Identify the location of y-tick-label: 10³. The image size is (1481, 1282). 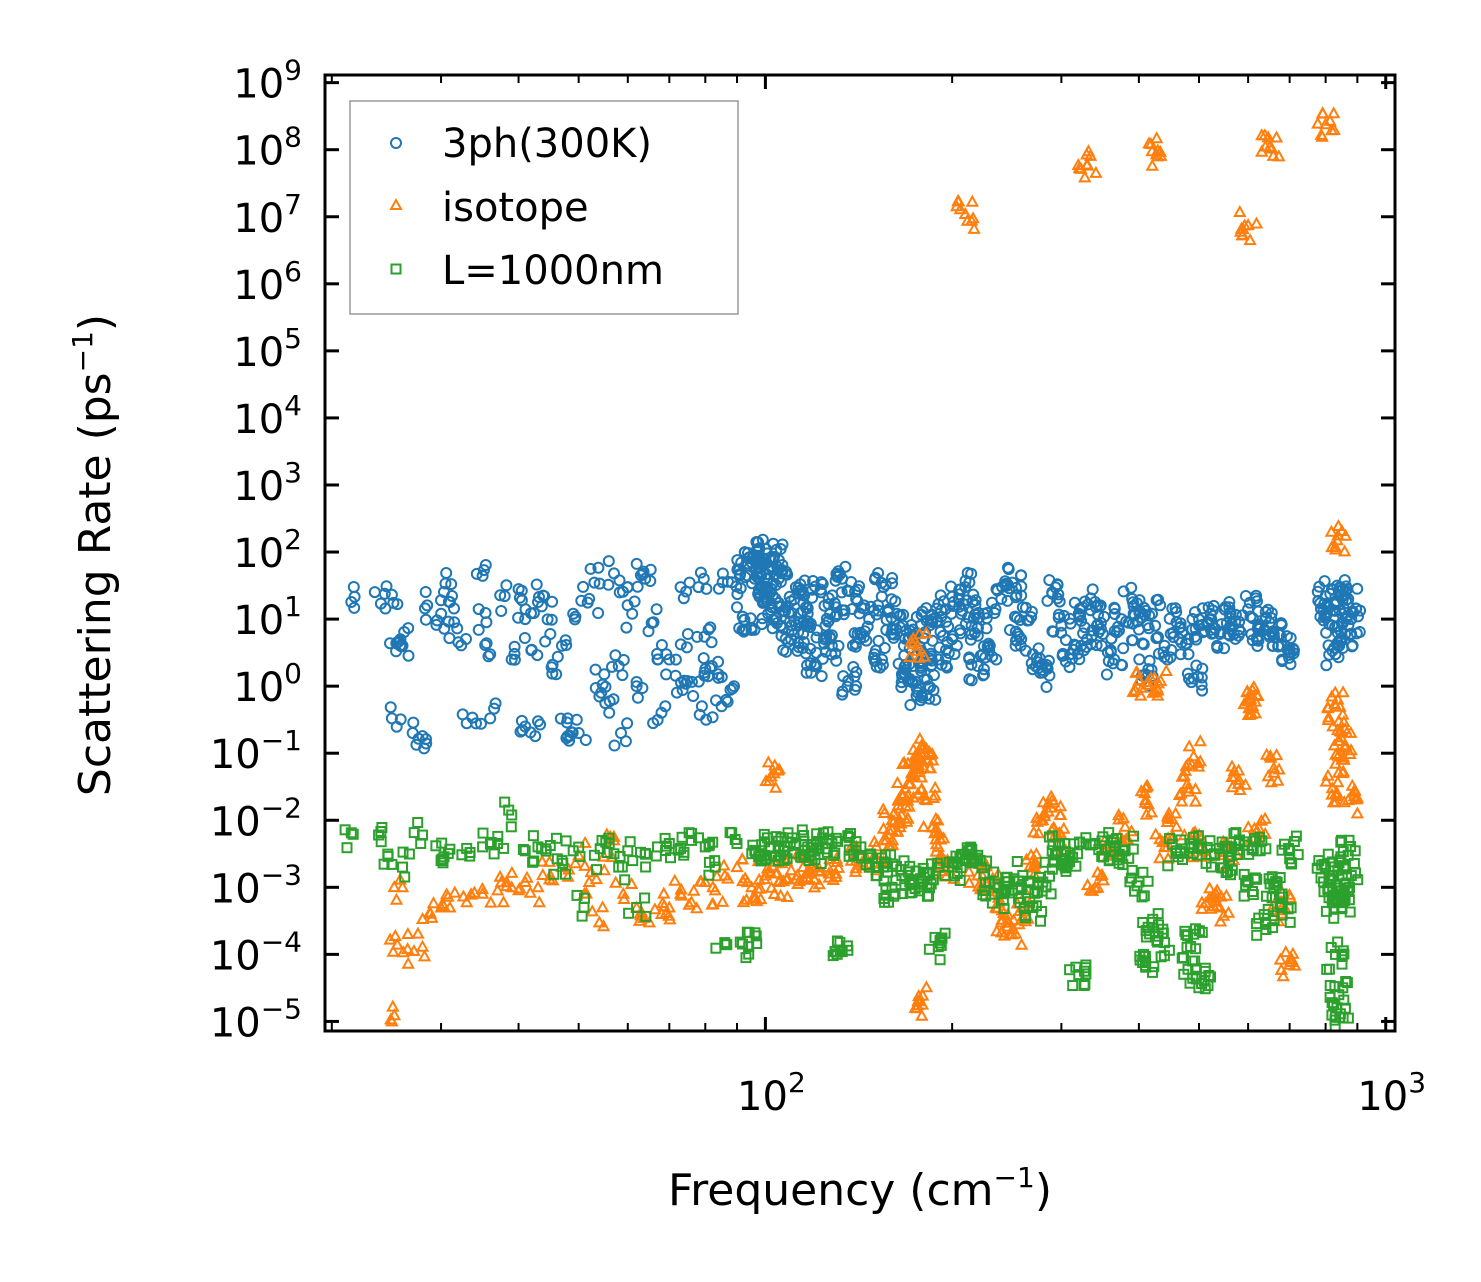
(267, 483).